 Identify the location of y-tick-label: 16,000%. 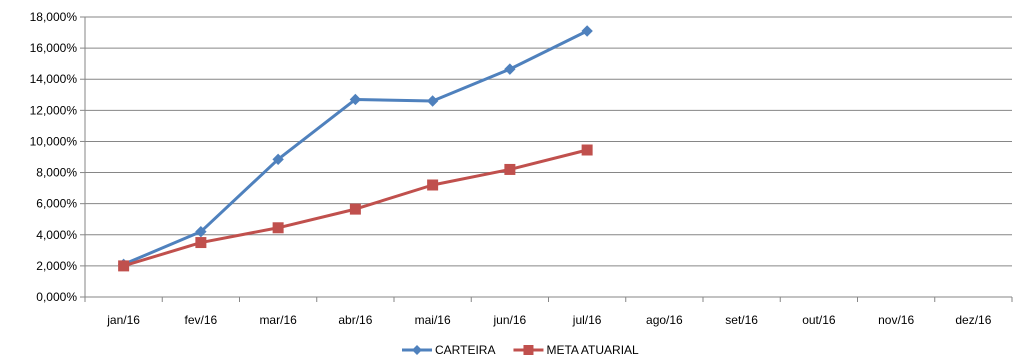
(54, 48).